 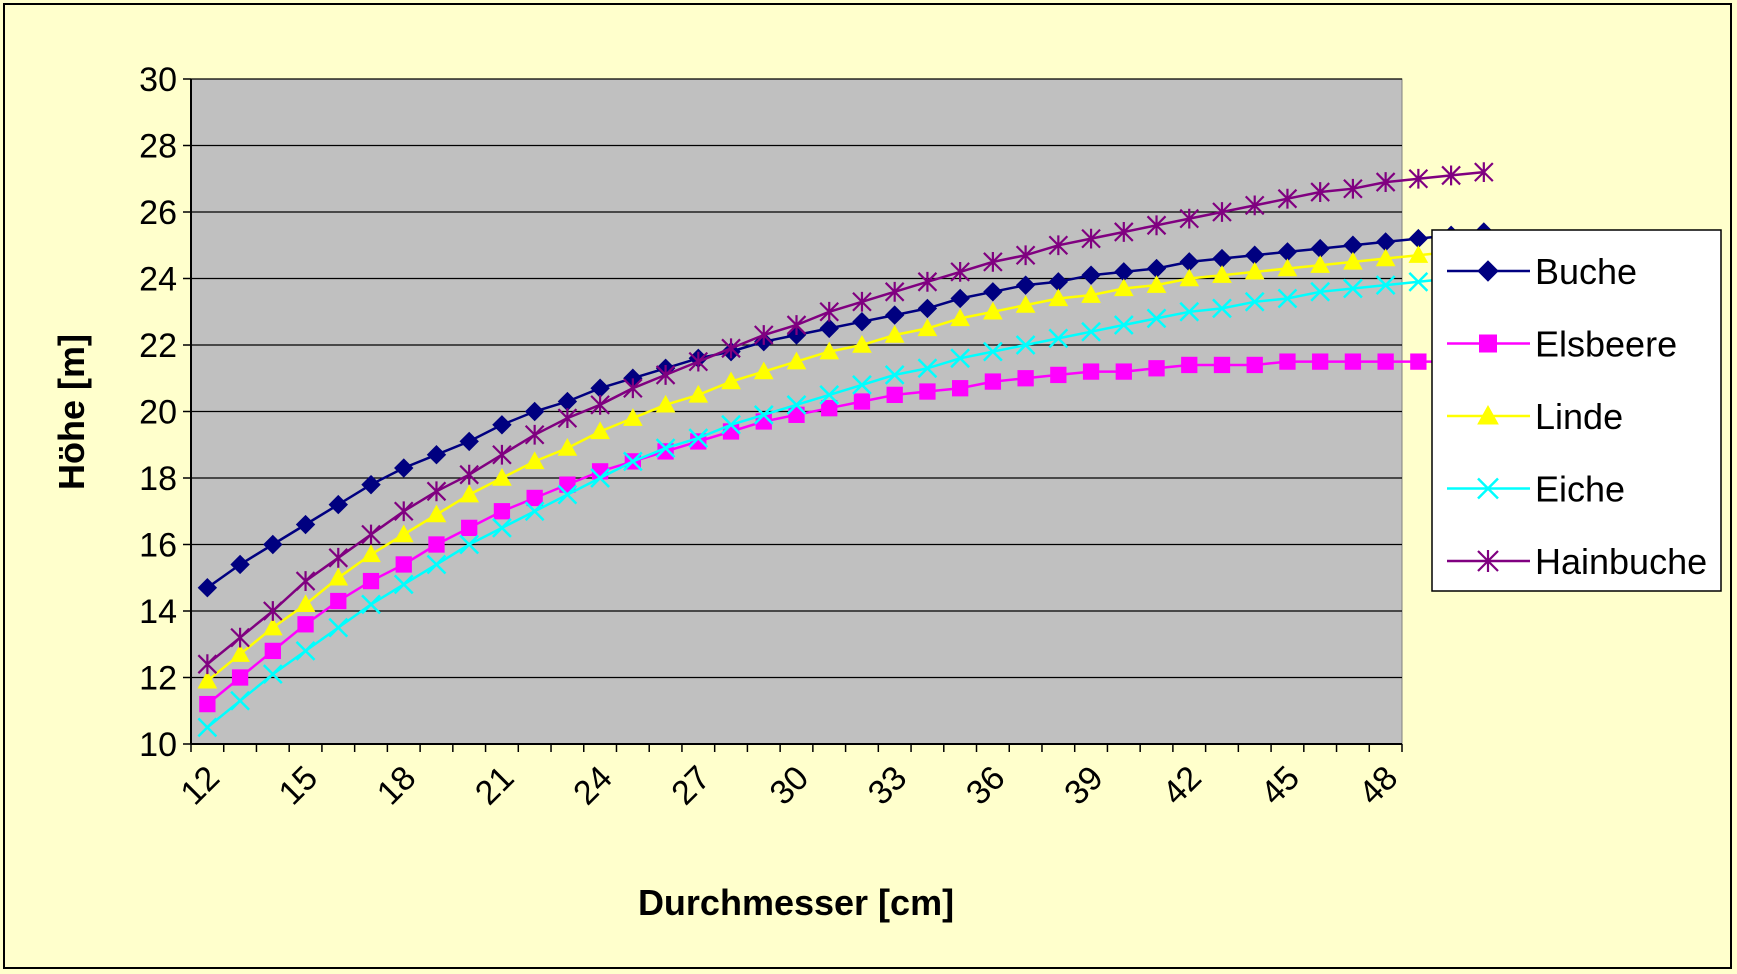 I want to click on legend-label: Hainbuche, so click(x=1621, y=561).